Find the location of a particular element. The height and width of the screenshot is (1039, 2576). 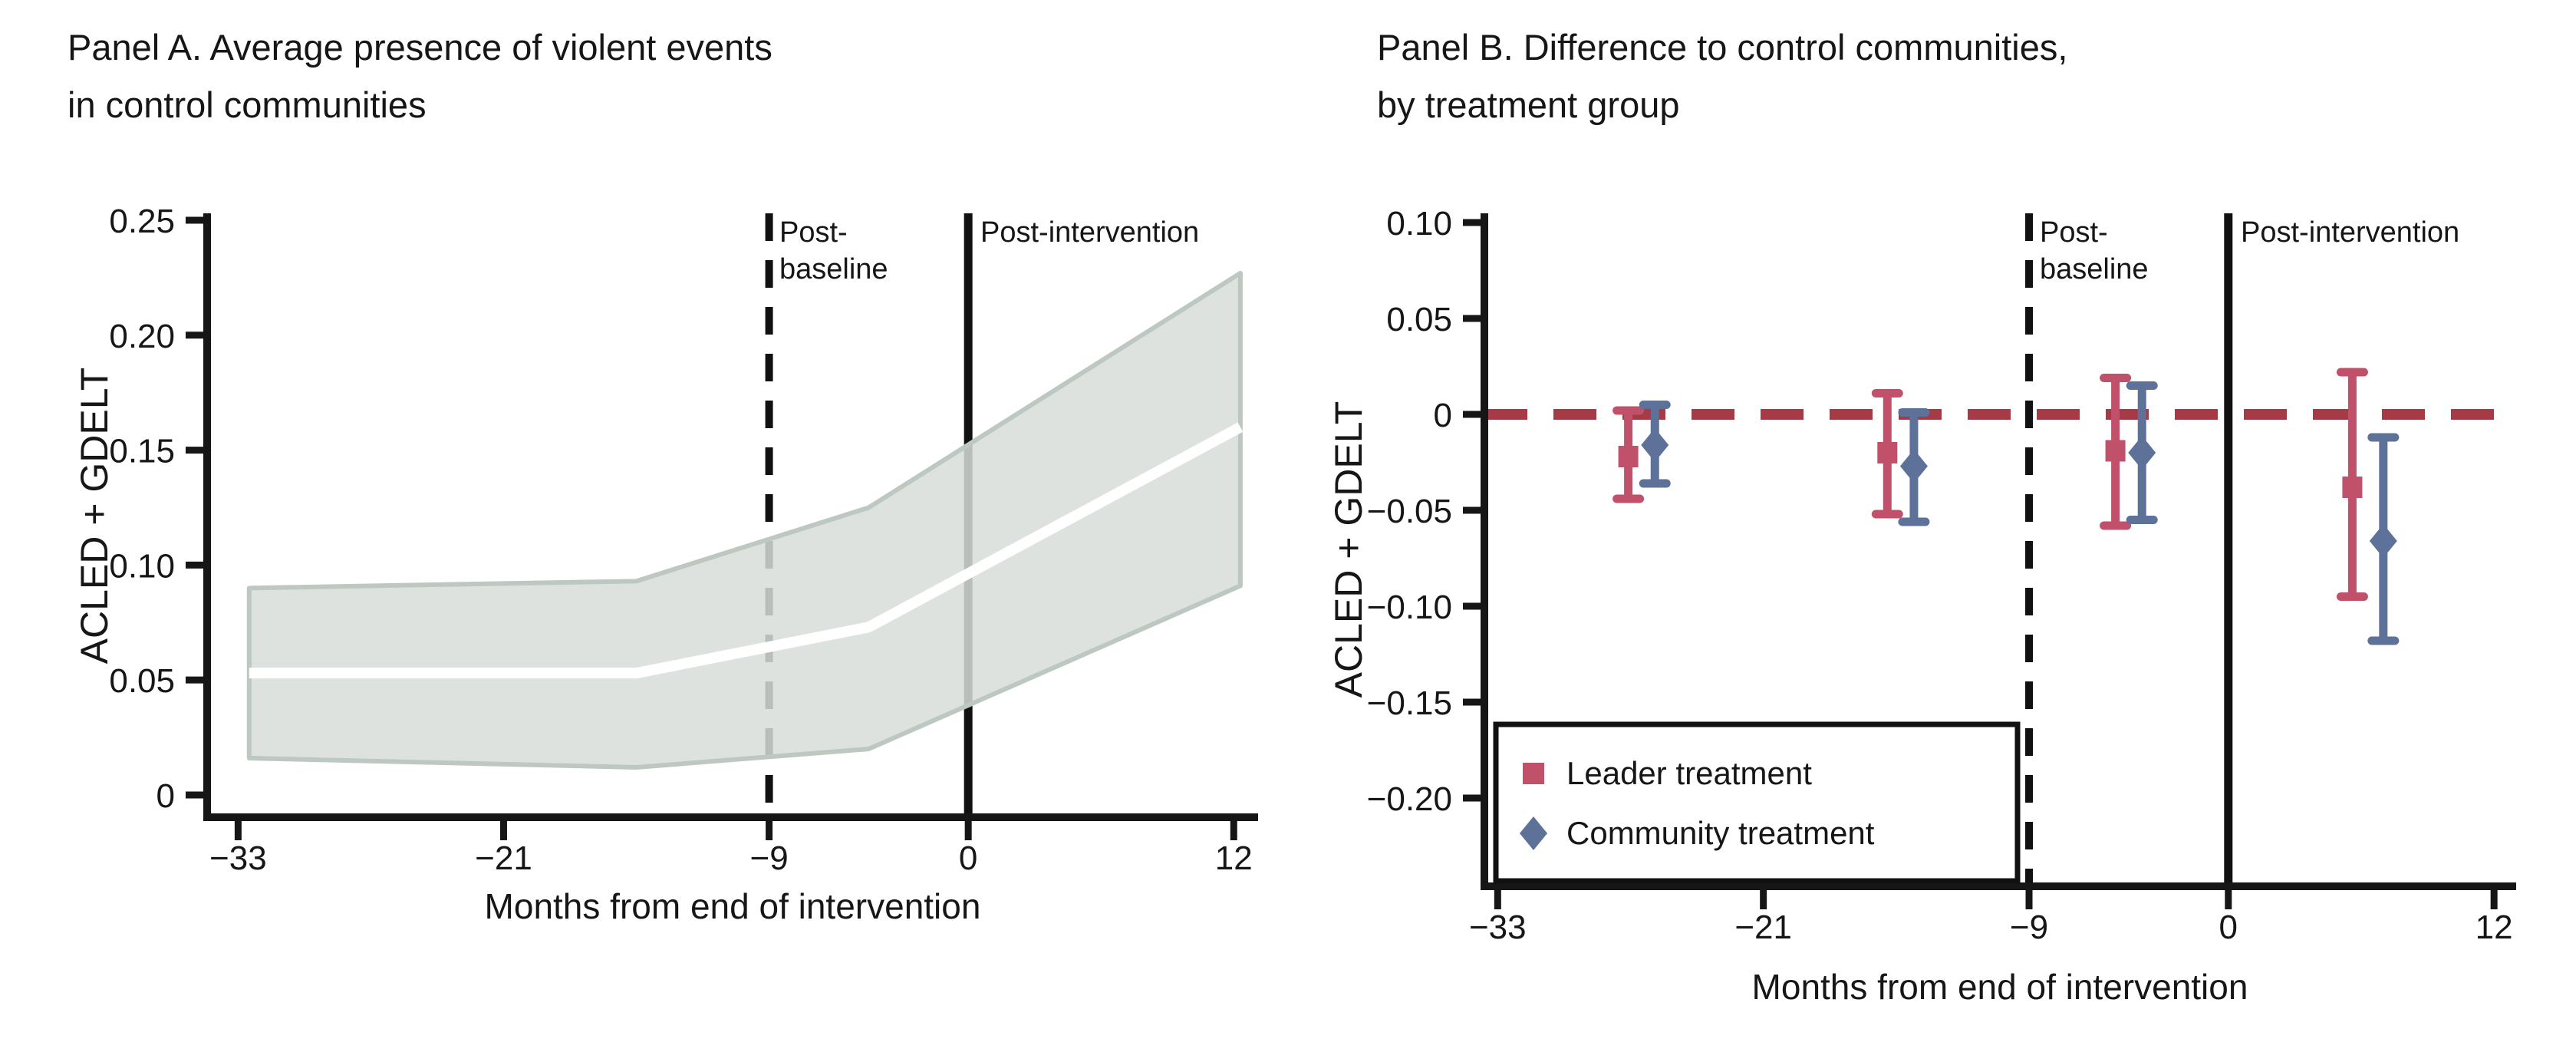

panel-a-post-intervention-label: Post-intervention is located at coordinates (1089, 233).